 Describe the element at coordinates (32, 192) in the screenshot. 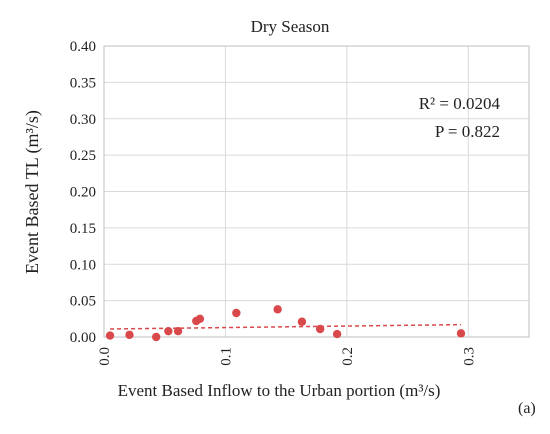

I see `y-axis-label: Event Based TL (m³/s)` at that location.